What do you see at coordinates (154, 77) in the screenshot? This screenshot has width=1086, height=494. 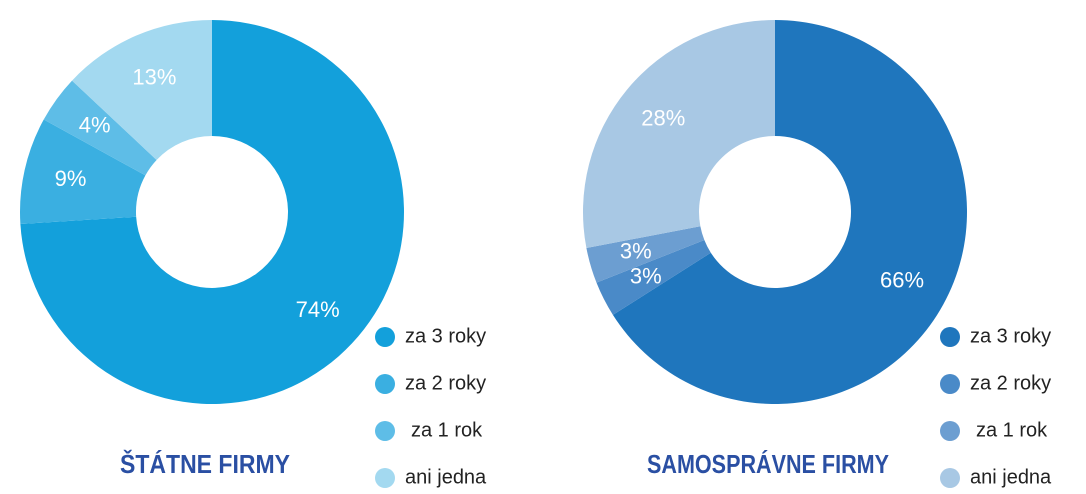 I see `slice-label: 13%` at bounding box center [154, 77].